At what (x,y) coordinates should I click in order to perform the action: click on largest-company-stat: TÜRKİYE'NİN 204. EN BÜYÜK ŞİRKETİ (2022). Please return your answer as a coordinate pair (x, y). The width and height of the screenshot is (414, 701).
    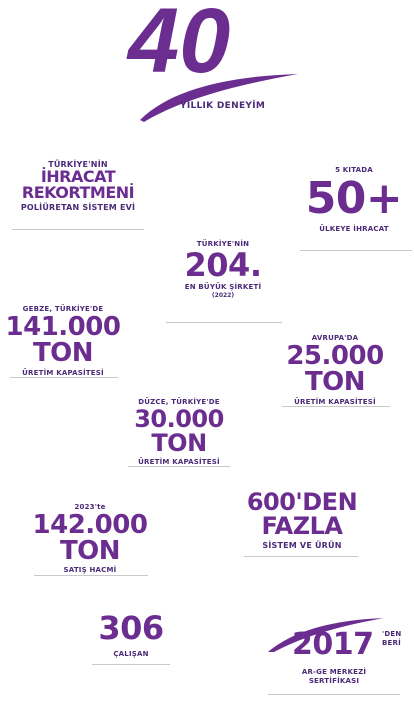
    Looking at the image, I should click on (223, 281).